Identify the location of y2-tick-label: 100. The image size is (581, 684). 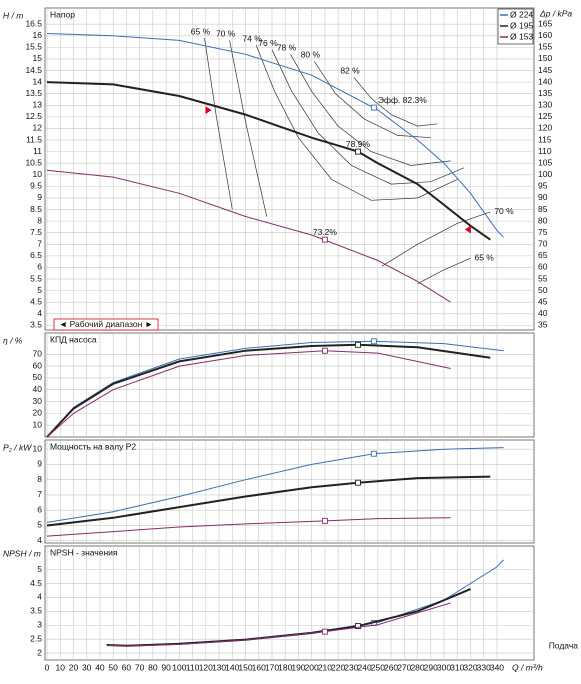
(545, 174).